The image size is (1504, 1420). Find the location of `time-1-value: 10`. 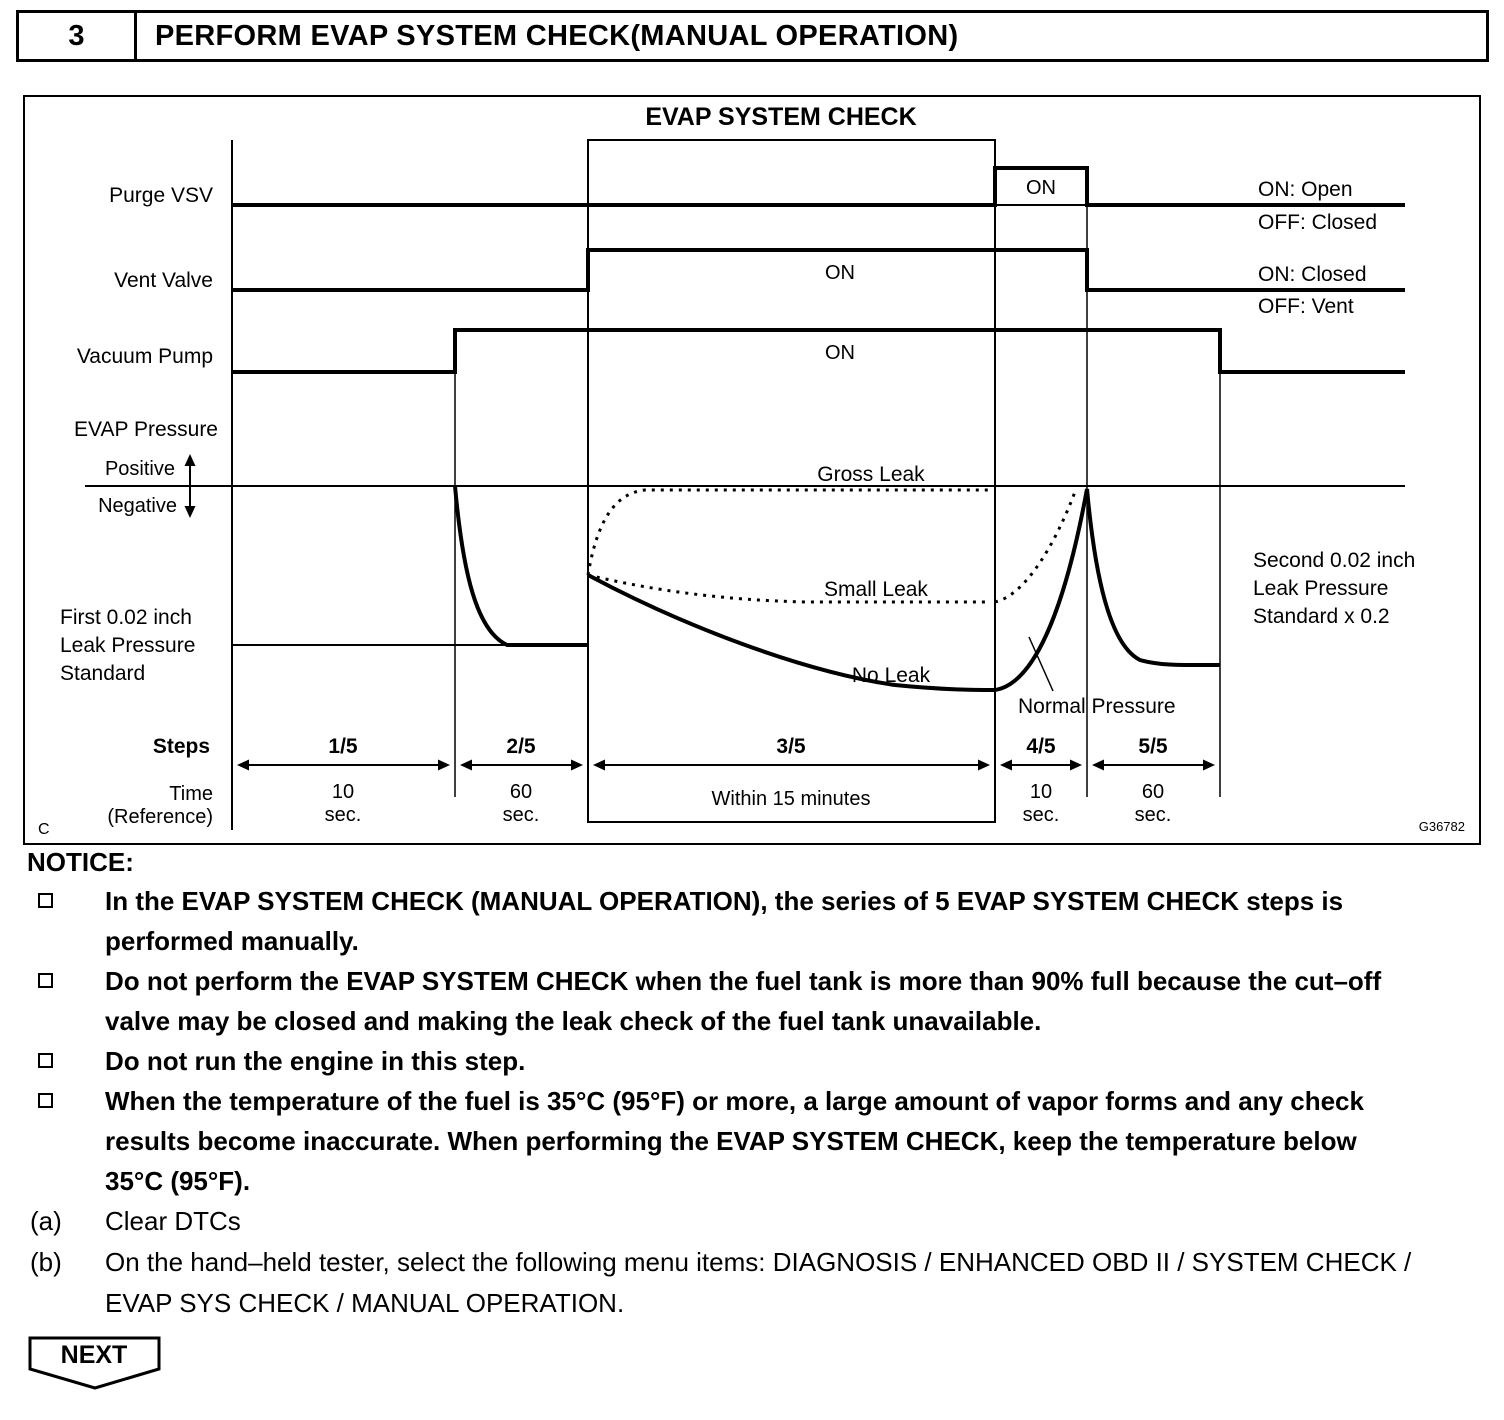

time-1-value: 10 is located at coordinates (343, 792).